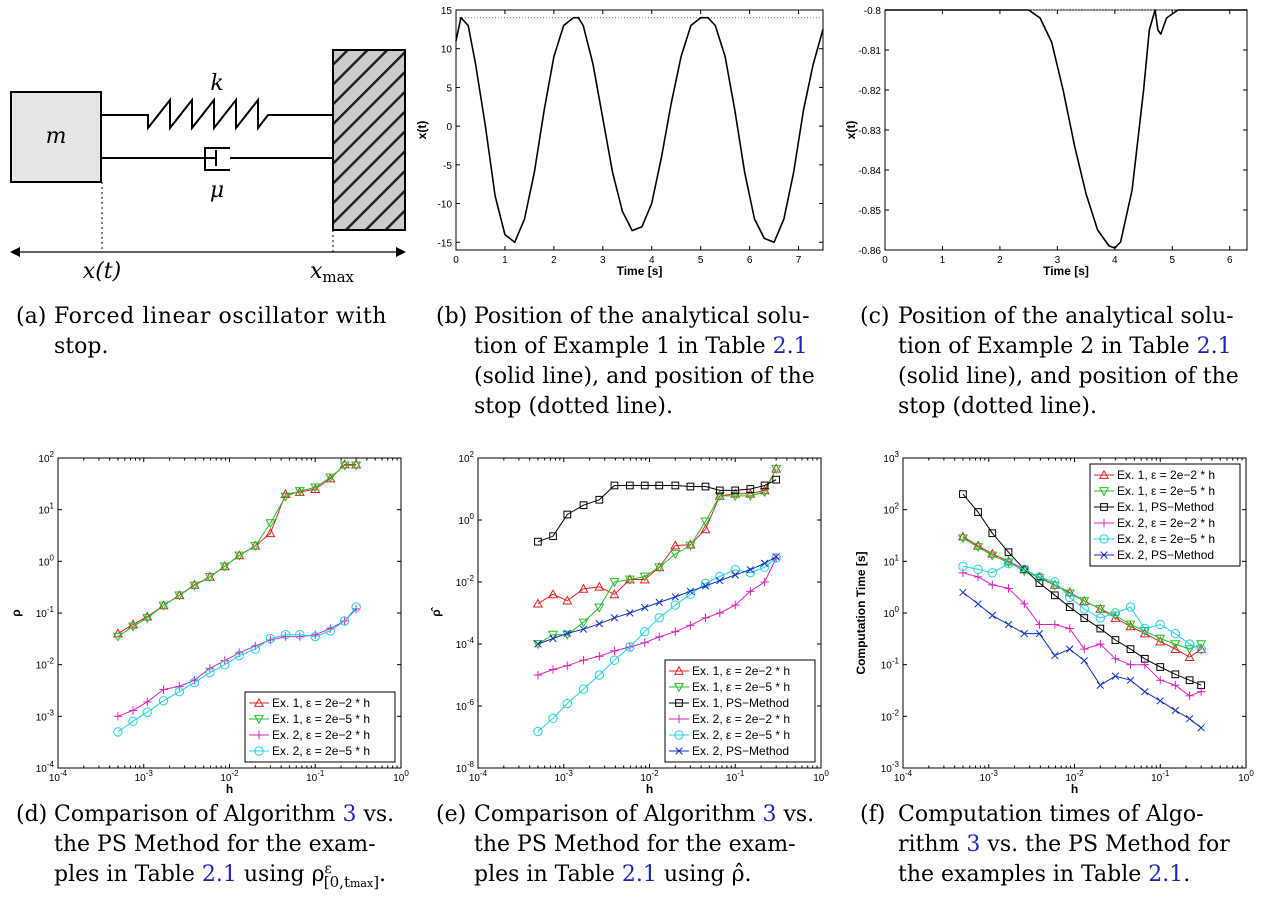  What do you see at coordinates (869, 91) in the screenshot?
I see `y-tick-label: -0.82` at bounding box center [869, 91].